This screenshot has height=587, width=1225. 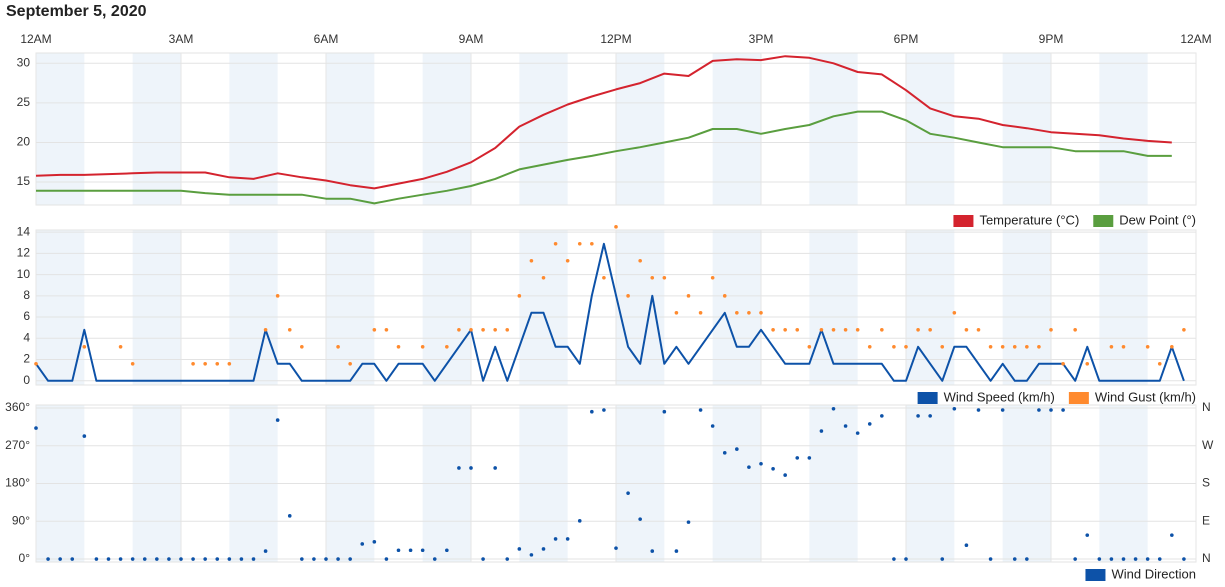 I want to click on legend-swatch, so click(x=963, y=221).